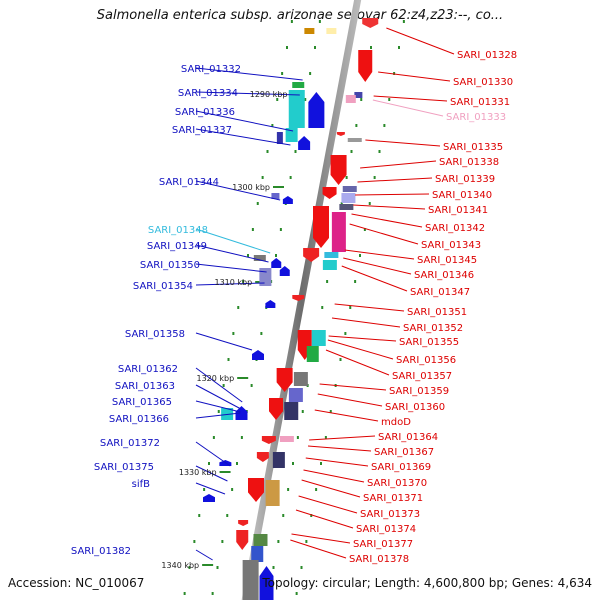 The height and width of the screenshot is (600, 600). I want to click on gene-label-sifb: sifB, so click(141, 484).